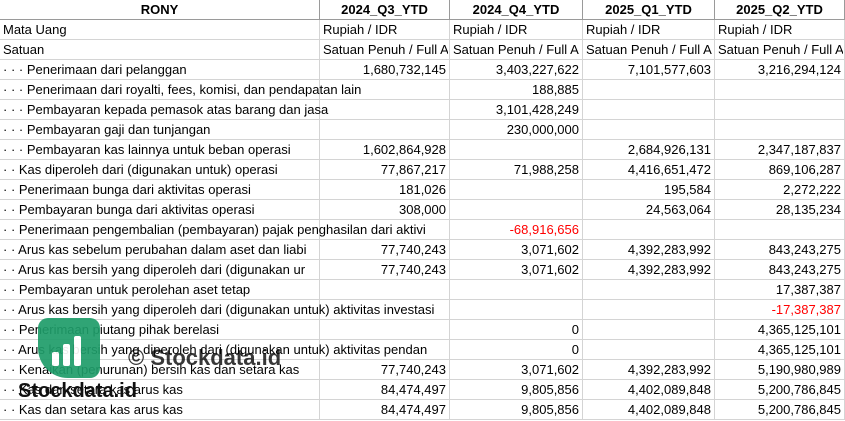 The height and width of the screenshot is (421, 845). Describe the element at coordinates (160, 50) in the screenshot. I see `row-label: Satuan` at that location.